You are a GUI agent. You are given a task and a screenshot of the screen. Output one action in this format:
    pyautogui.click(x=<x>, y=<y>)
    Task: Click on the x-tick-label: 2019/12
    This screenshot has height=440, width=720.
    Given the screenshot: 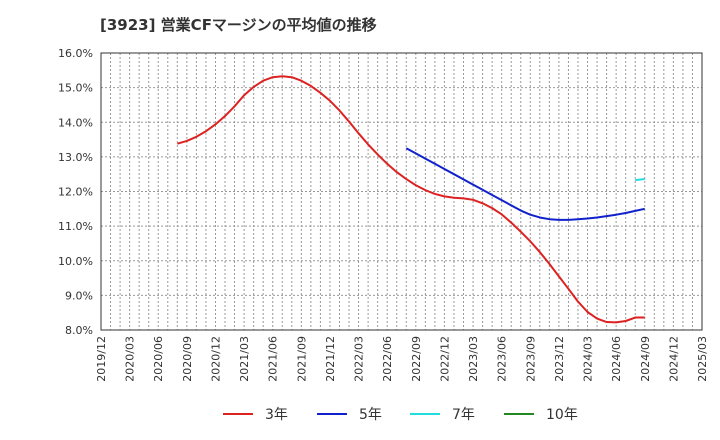 What is the action you would take?
    pyautogui.click(x=101, y=359)
    